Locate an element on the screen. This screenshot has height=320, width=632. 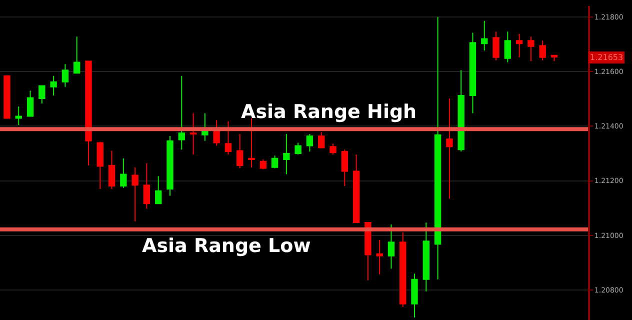
text: 1.21653 is located at coordinates (607, 57).